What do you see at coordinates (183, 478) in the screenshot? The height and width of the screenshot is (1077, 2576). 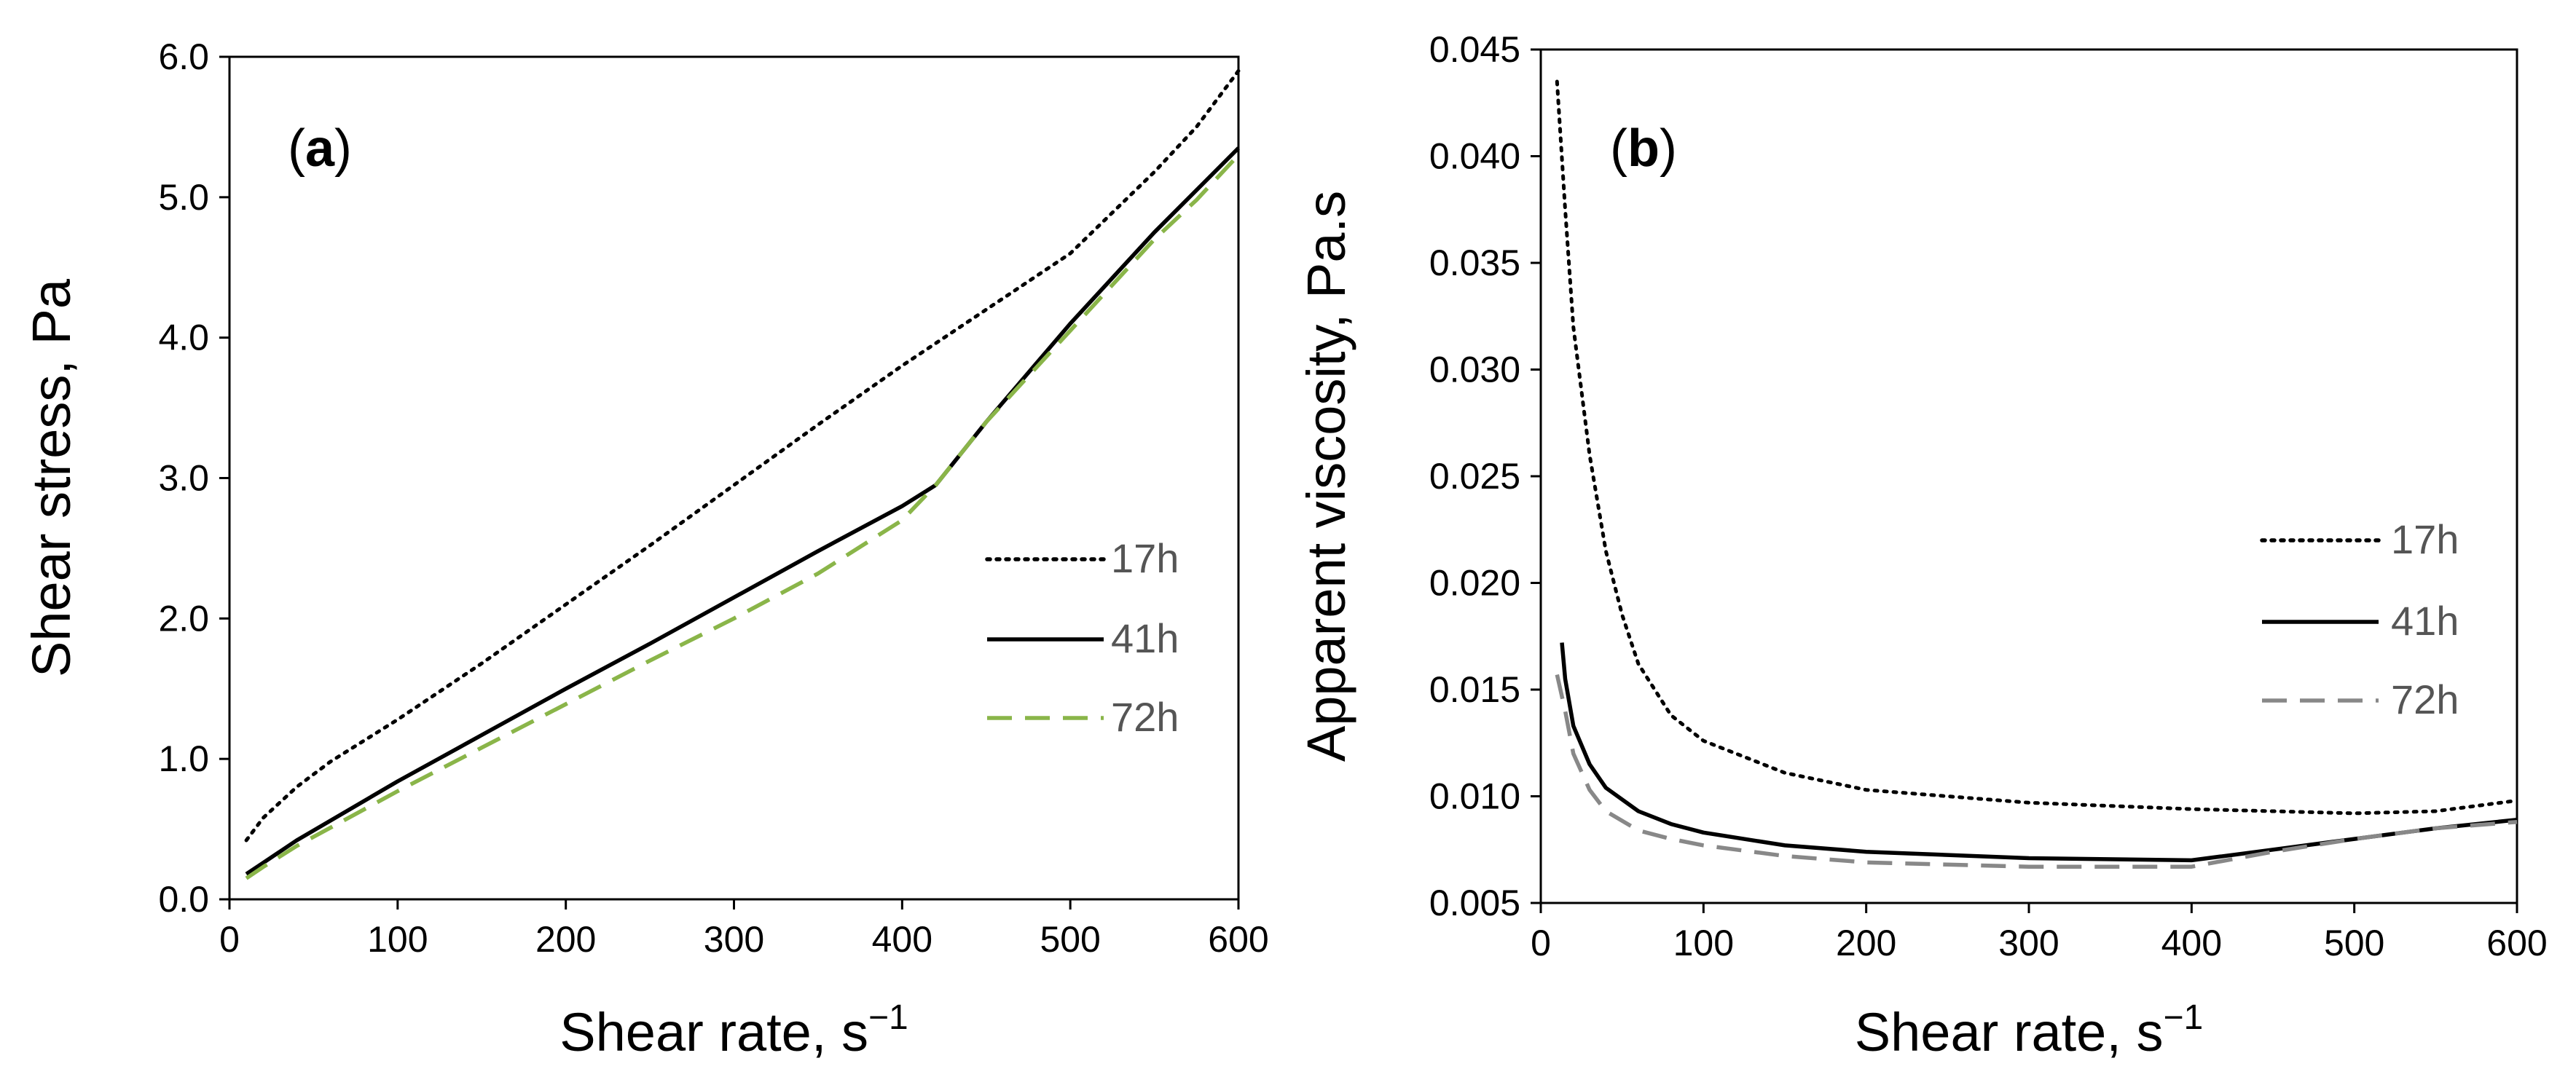 I see `y-tick-label: 3.0` at bounding box center [183, 478].